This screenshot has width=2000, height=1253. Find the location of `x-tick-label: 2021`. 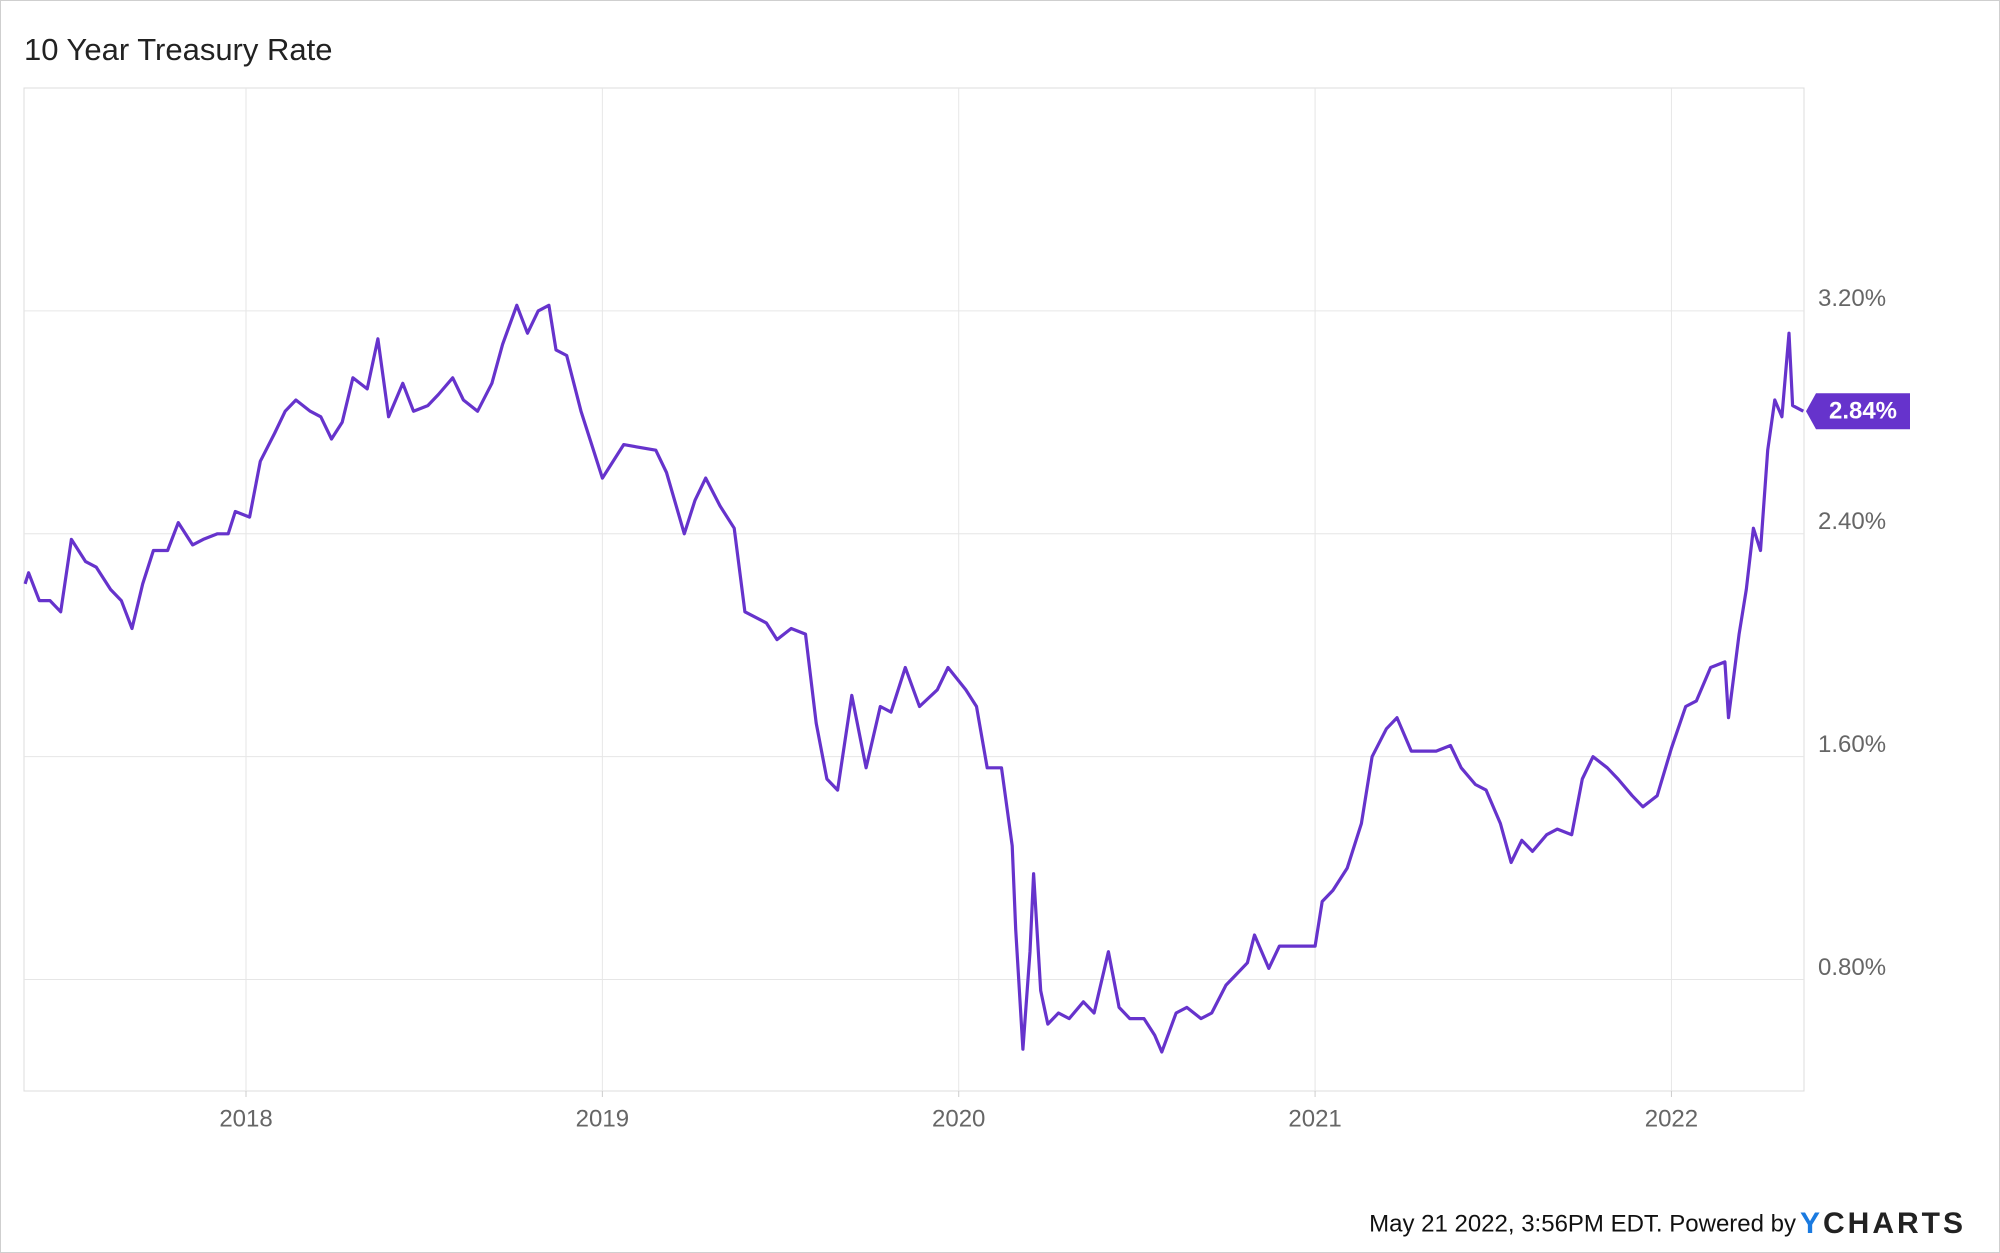

x-tick-label: 2021 is located at coordinates (1314, 1118).